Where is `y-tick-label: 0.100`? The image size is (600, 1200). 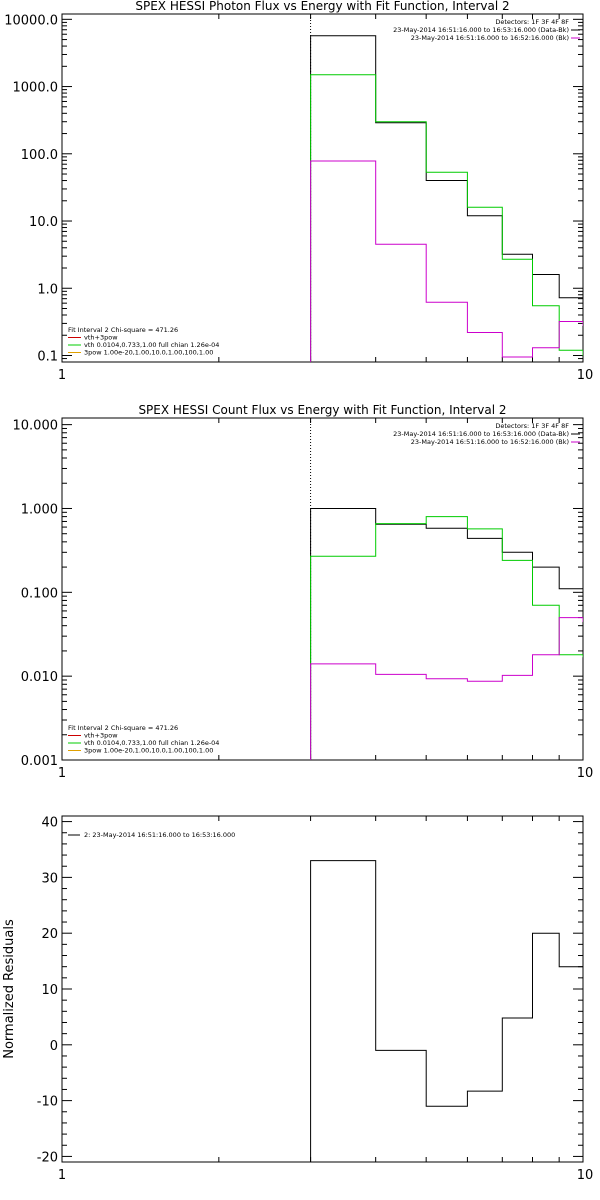 y-tick-label: 0.100 is located at coordinates (39, 593).